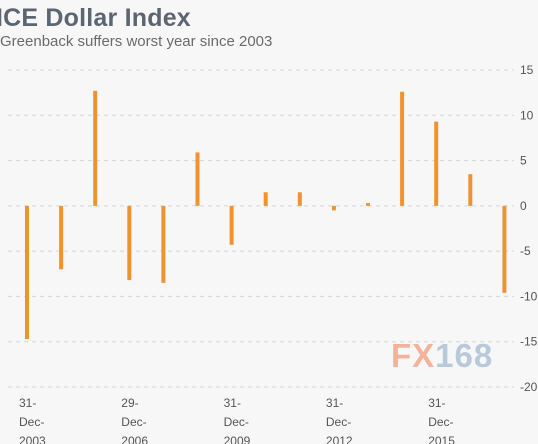 This screenshot has width=538, height=444. Describe the element at coordinates (61, 237) in the screenshot. I see `bar-2004` at that location.